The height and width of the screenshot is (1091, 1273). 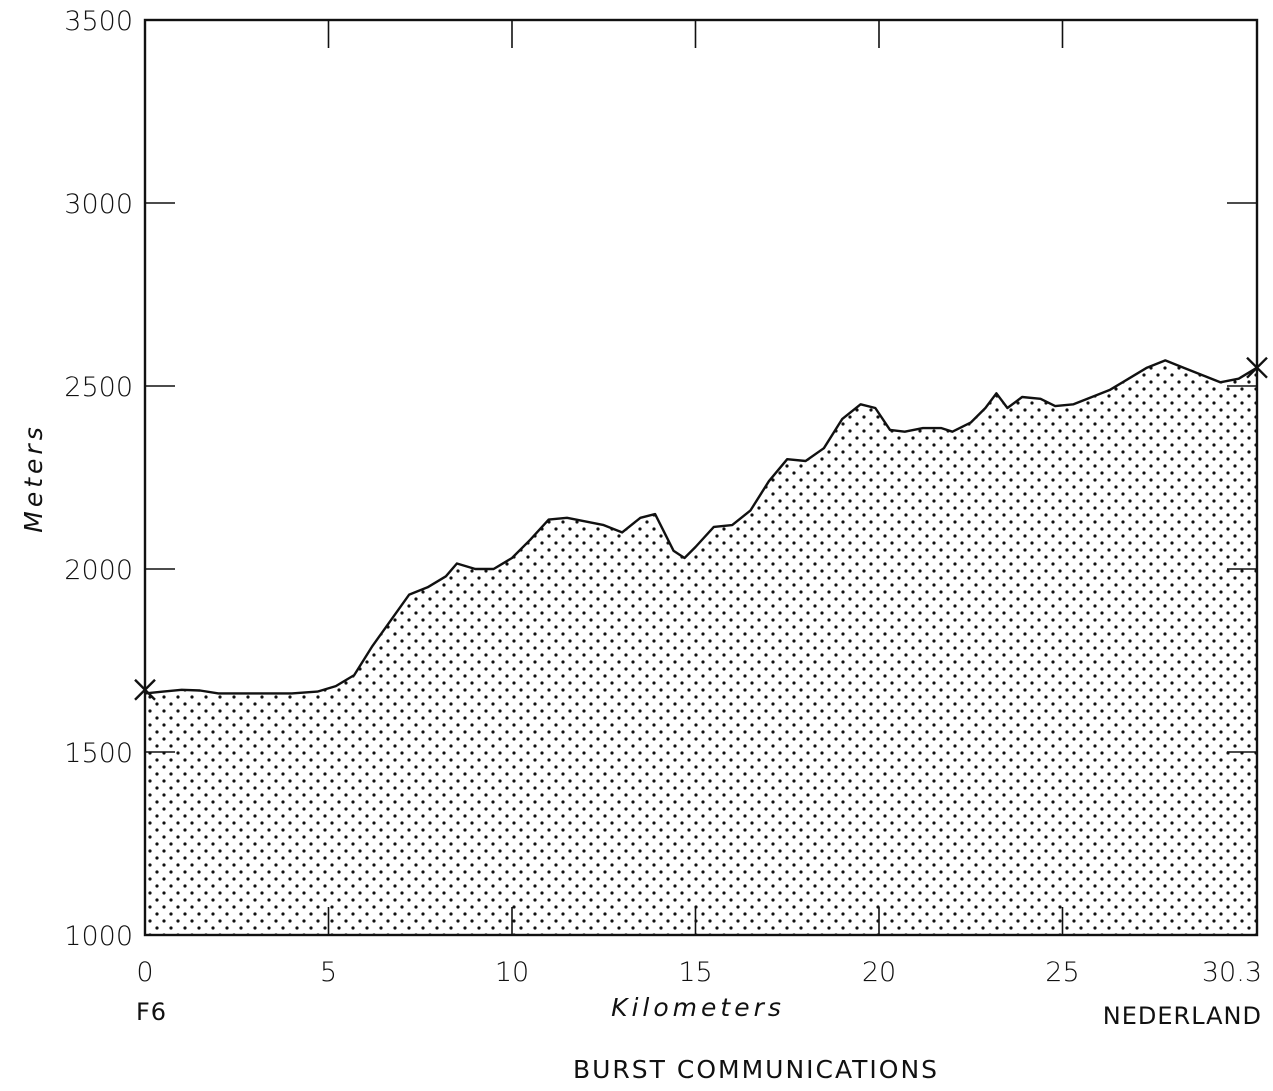 I want to click on x-tick-label: 30.3, so click(x=1232, y=972).